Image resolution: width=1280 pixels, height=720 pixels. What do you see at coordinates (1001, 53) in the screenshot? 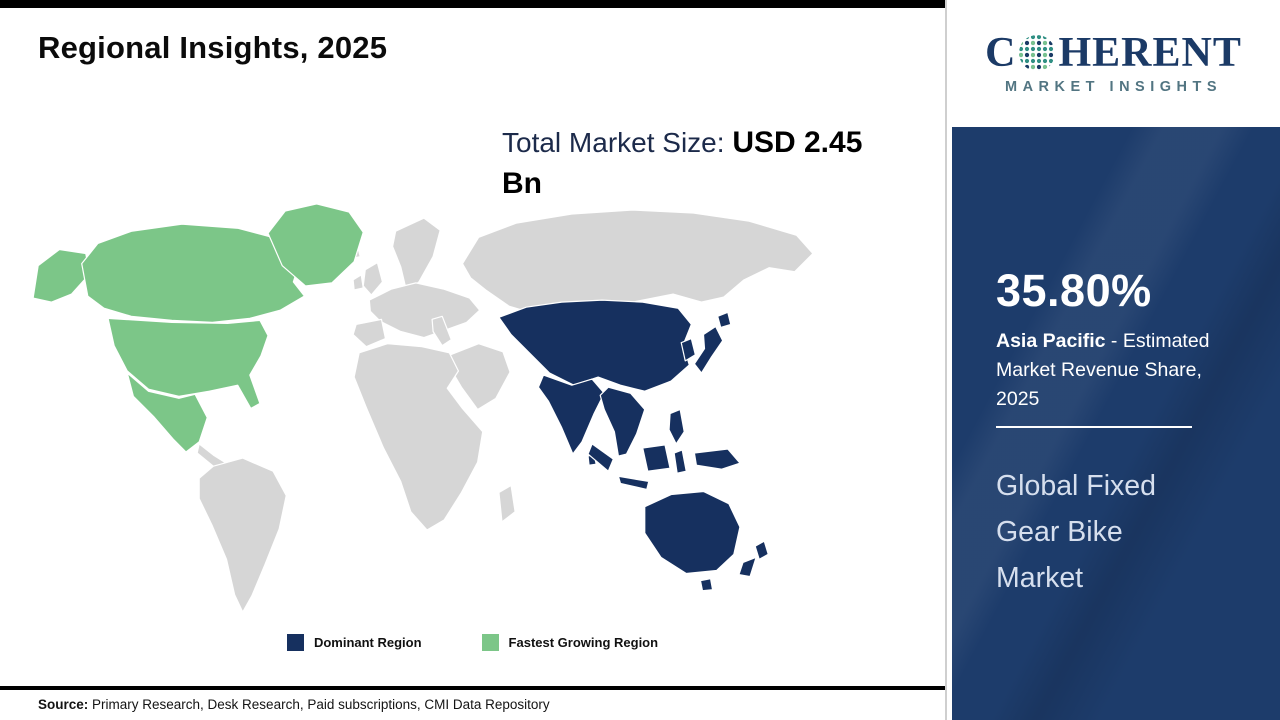
I see `brand-letter-c: C` at bounding box center [1001, 53].